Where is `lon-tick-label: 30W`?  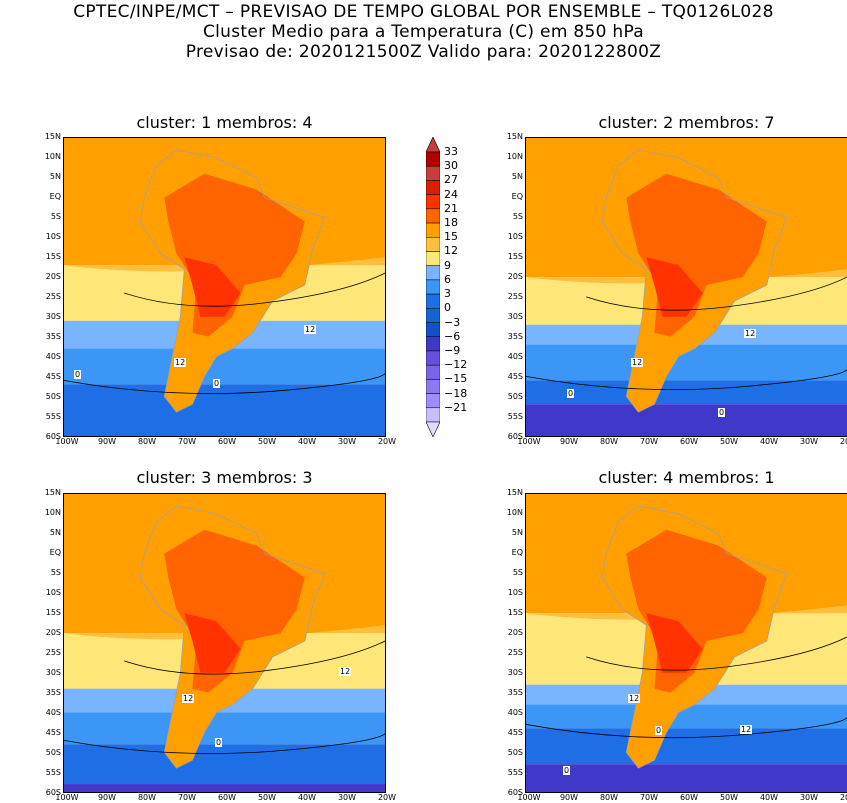 lon-tick-label: 30W is located at coordinates (809, 797).